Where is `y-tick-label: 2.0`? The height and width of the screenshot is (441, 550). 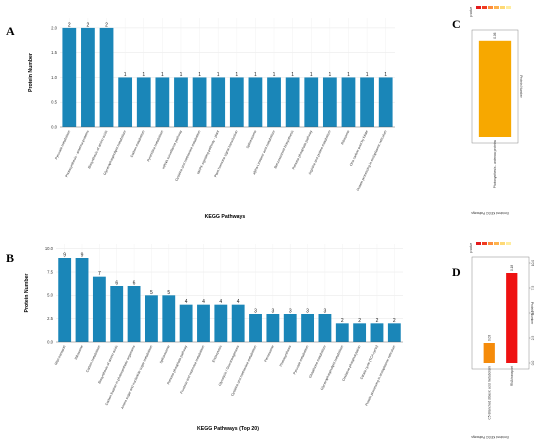
y-tick-label: 2.0 is located at coordinates (54, 27).